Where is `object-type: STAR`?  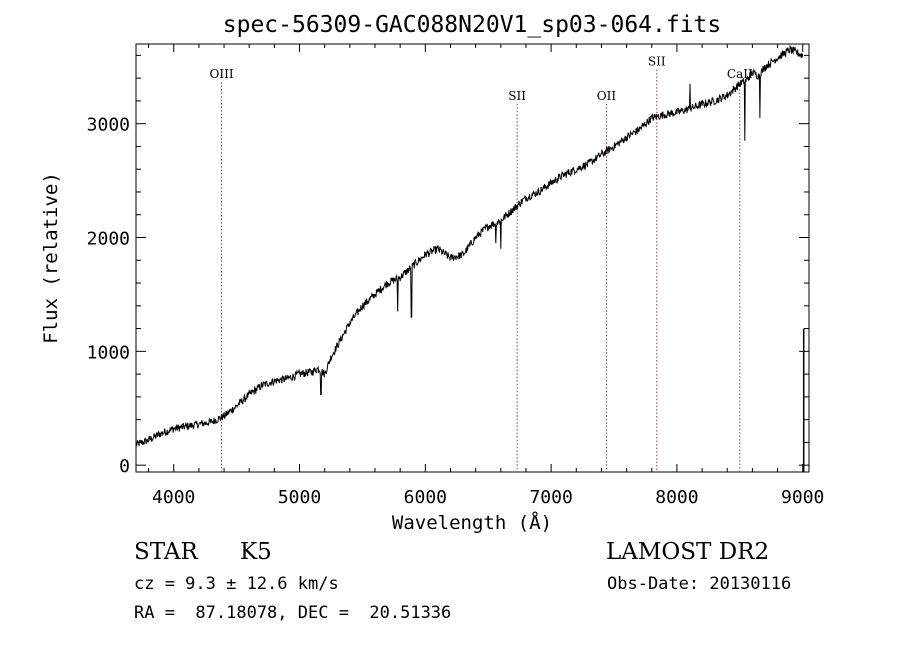 object-type: STAR is located at coordinates (166, 552).